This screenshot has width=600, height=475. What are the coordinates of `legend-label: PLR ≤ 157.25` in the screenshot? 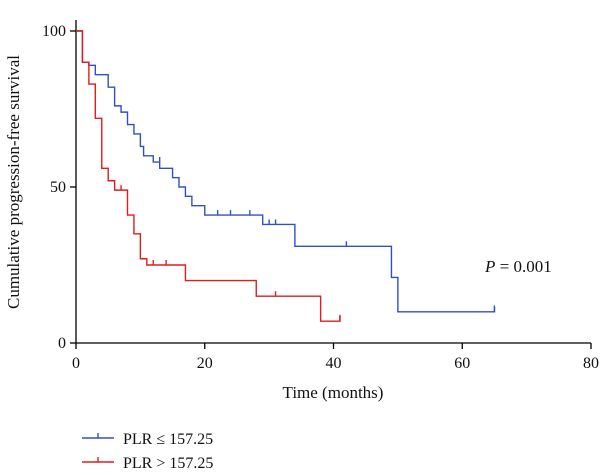 It's located at (168, 439).